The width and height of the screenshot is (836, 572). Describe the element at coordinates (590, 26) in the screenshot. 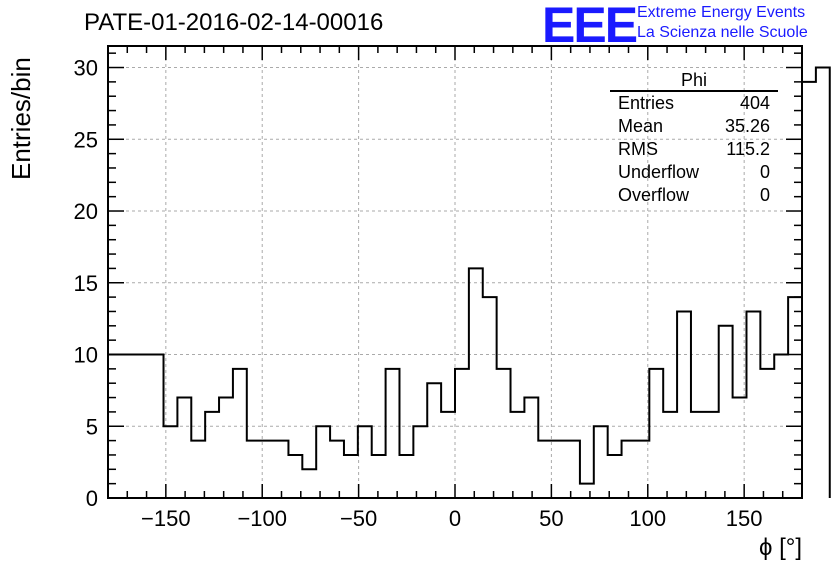

I see `eee-logo: EEE` at that location.